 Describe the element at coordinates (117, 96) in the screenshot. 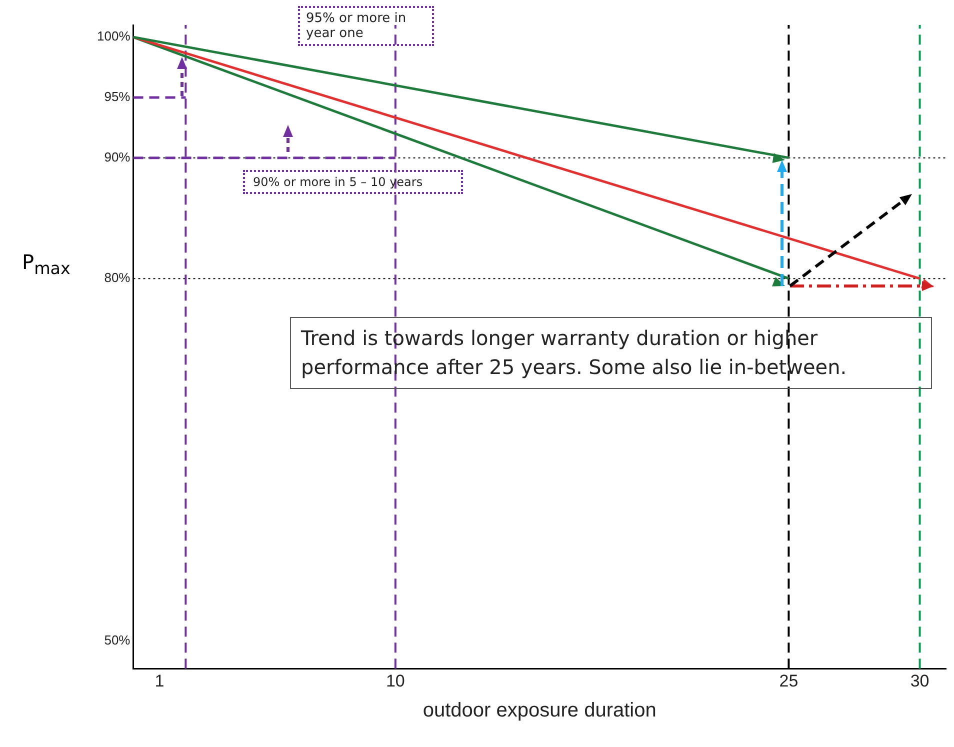

I see `y-tick-label: 95%` at that location.